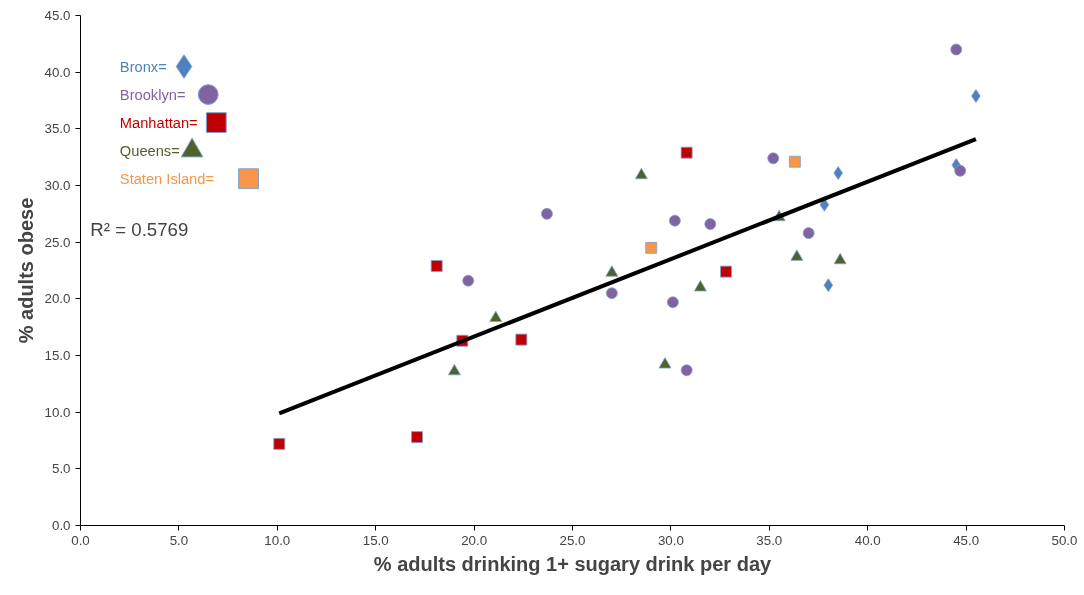 The image size is (1084, 595). I want to click on y-tick-label: 5.0, so click(61, 469).